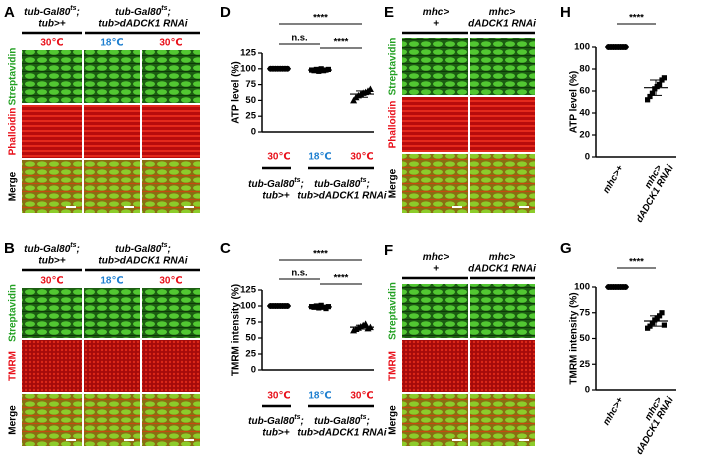  Describe the element at coordinates (142, 24) in the screenshot. I see `genotype-line: tub>dADCK1 RNAi` at that location.